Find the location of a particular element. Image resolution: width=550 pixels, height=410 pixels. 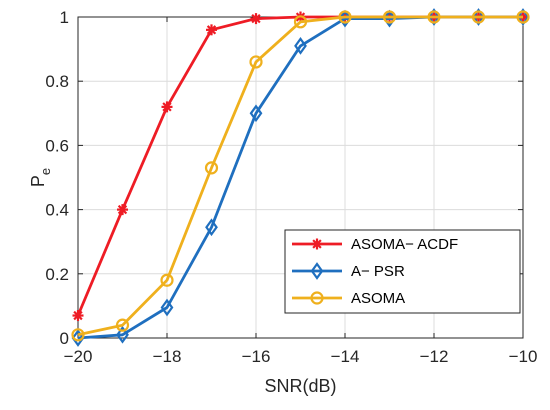

y-tick-label: 0.8 is located at coordinates (57, 81).